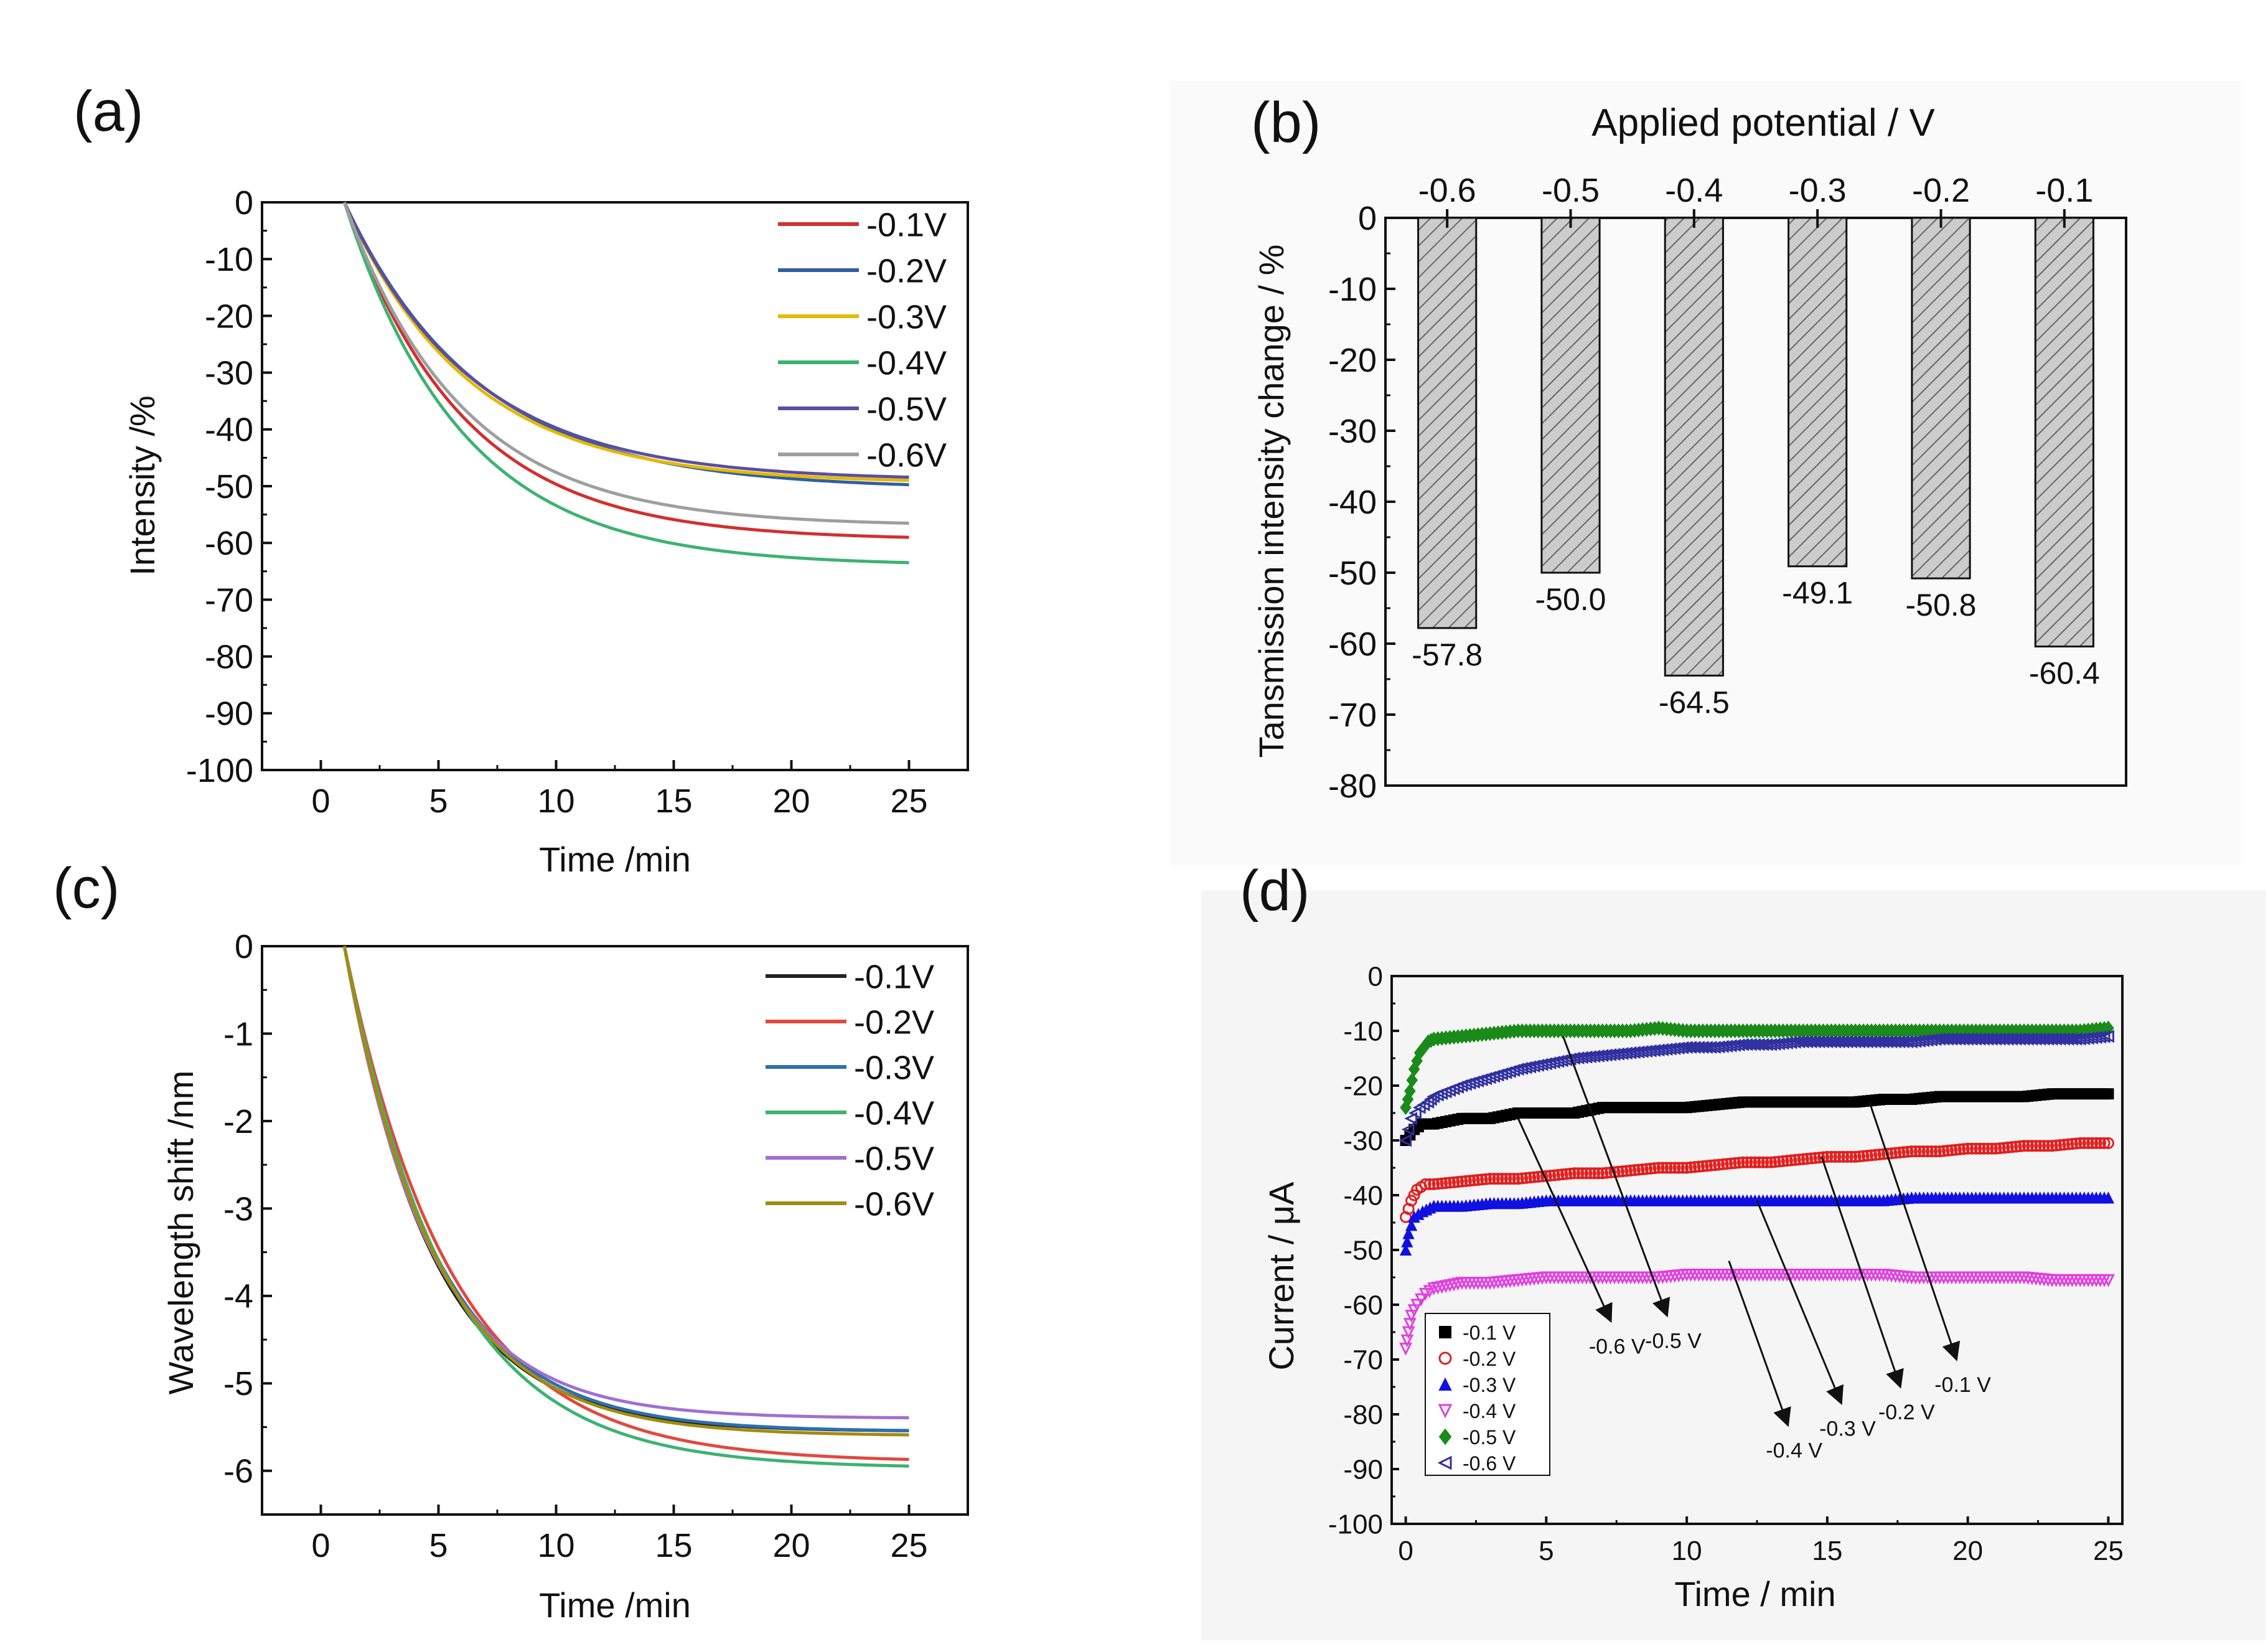 The height and width of the screenshot is (1644, 2268). Describe the element at coordinates (1817, 593) in the screenshot. I see `chart-b-value-label: -49.1` at that location.